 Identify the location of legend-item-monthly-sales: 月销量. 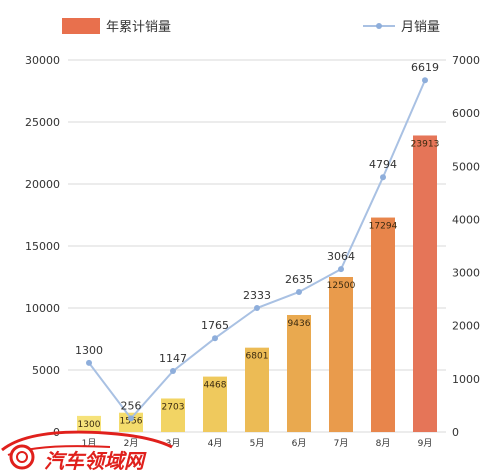
(401, 27).